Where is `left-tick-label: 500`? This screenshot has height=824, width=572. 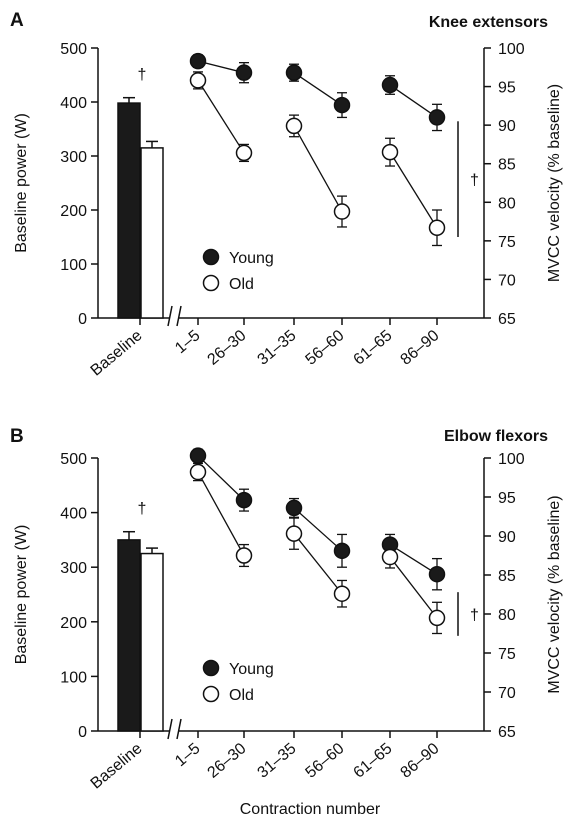 left-tick-label: 500 is located at coordinates (73, 49).